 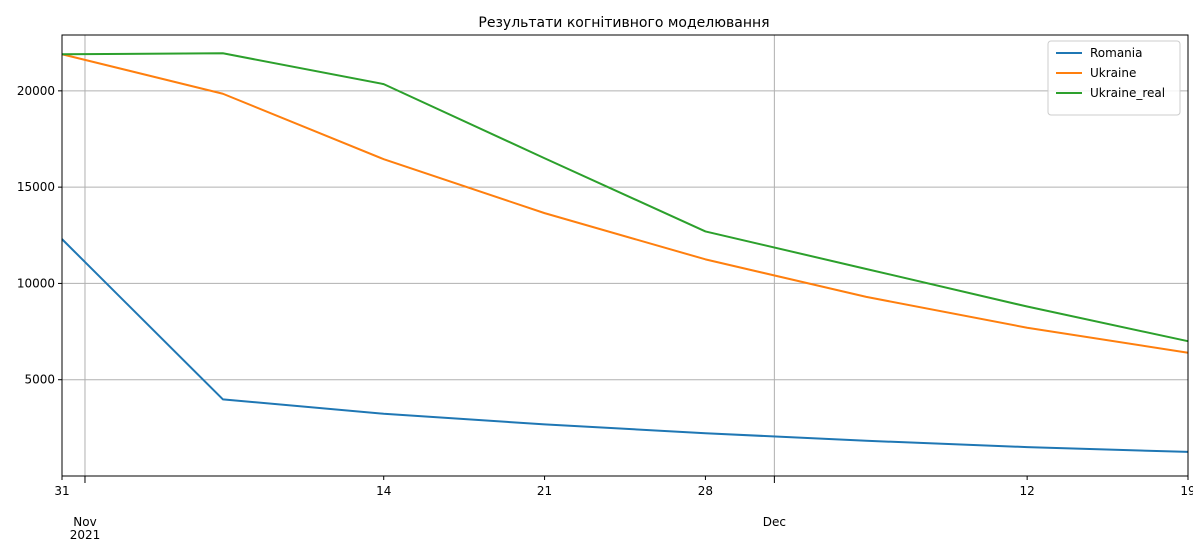 What do you see at coordinates (774, 522) in the screenshot?
I see `x-tick-label: Dec` at bounding box center [774, 522].